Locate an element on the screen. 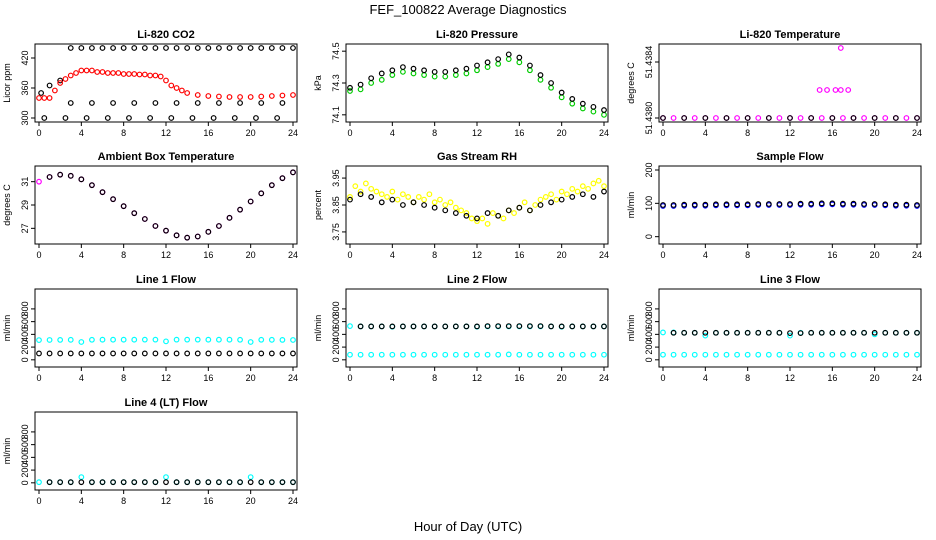 This screenshot has width=936, height=540. panel-title: Sample Flow is located at coordinates (790, 157).